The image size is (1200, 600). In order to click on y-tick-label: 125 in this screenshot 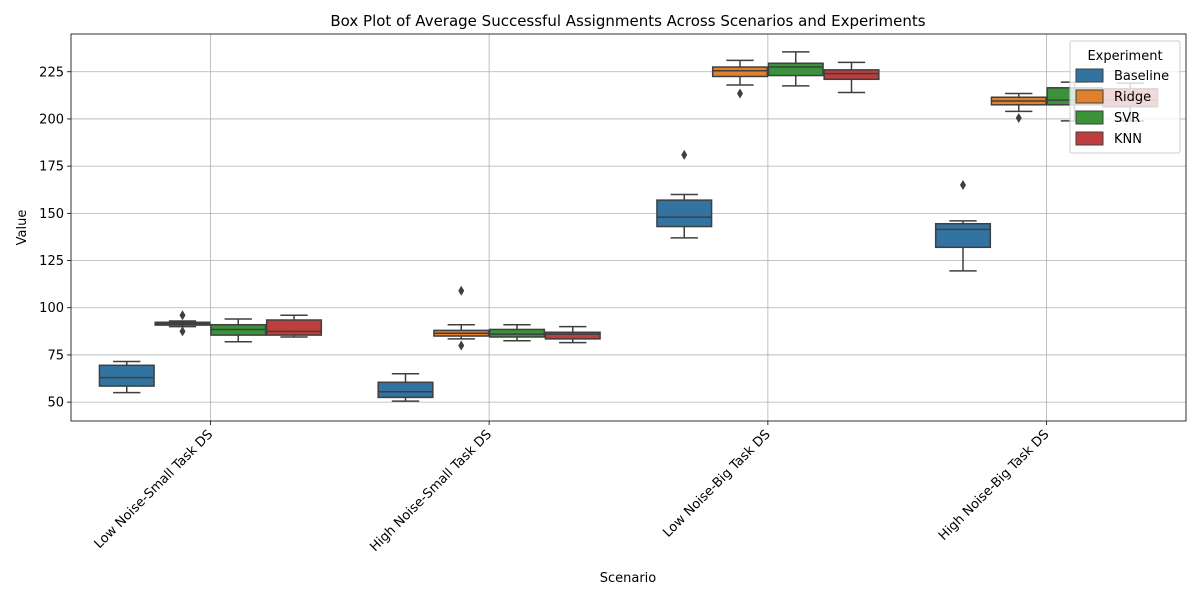, I will do `click(51, 261)`.